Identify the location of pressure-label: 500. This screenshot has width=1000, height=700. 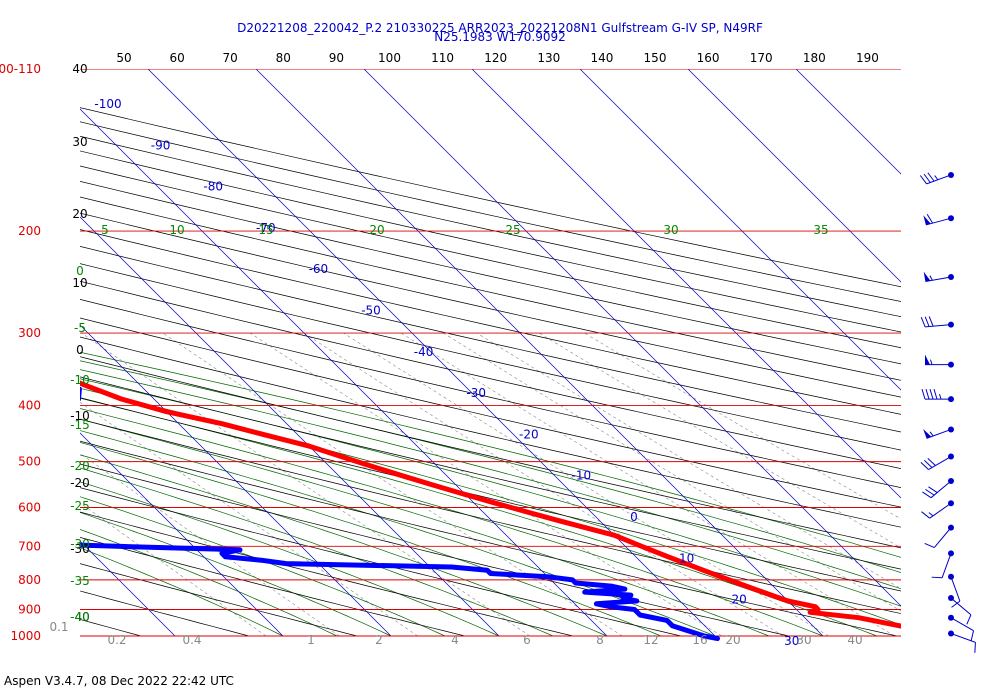
(29, 462).